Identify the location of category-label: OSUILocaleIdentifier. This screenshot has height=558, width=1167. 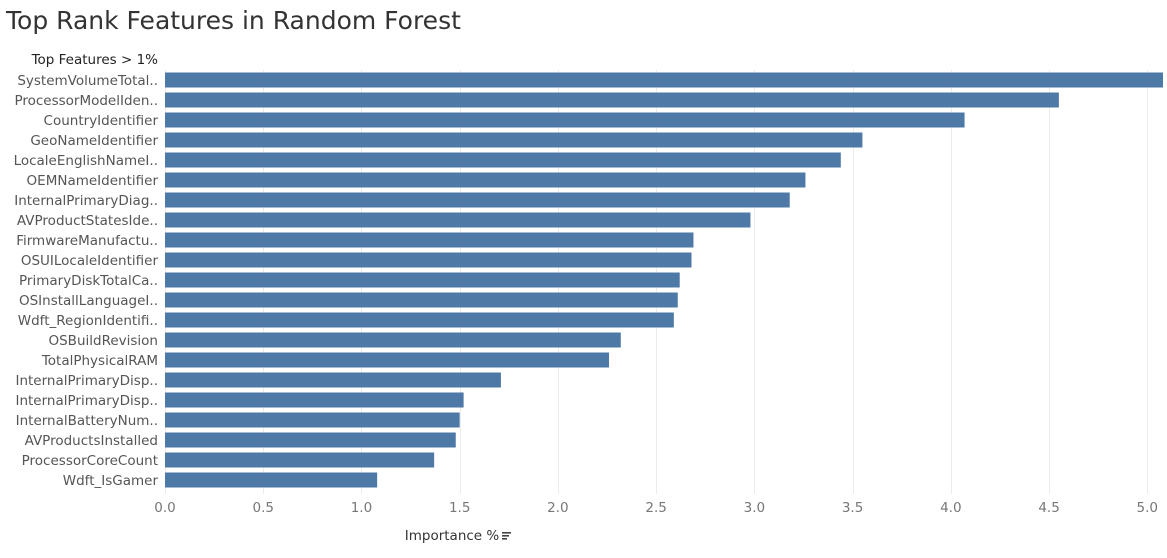
(90, 261).